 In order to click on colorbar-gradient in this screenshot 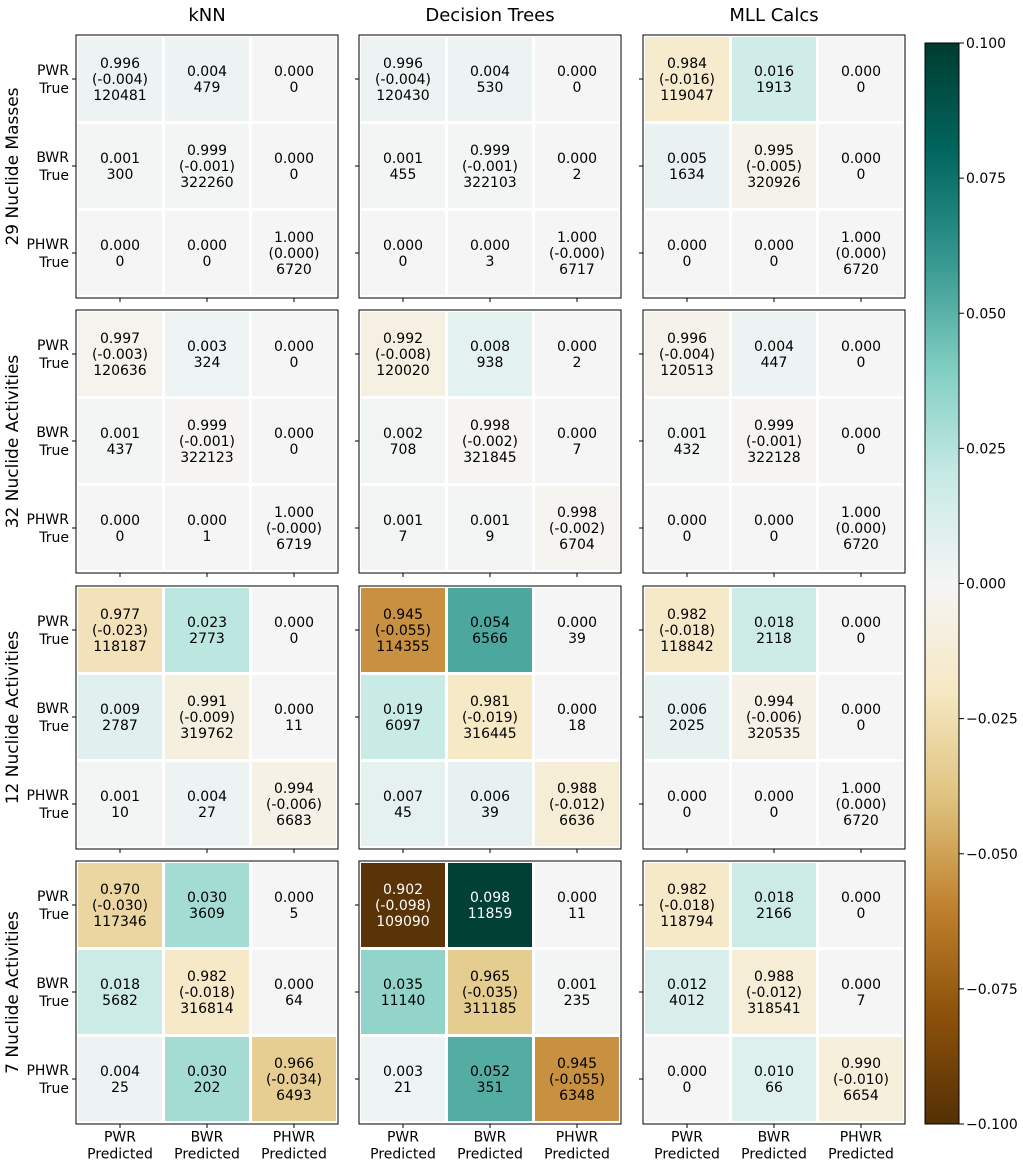, I will do `click(942, 583)`.